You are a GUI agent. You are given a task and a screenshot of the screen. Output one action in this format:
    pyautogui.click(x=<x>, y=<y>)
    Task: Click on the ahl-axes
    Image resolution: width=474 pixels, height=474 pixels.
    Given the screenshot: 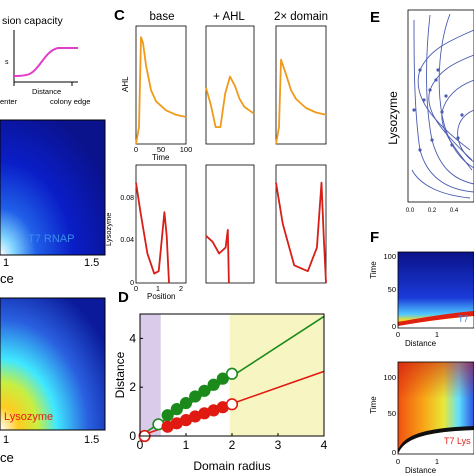 What is the action you would take?
    pyautogui.click(x=231, y=85)
    